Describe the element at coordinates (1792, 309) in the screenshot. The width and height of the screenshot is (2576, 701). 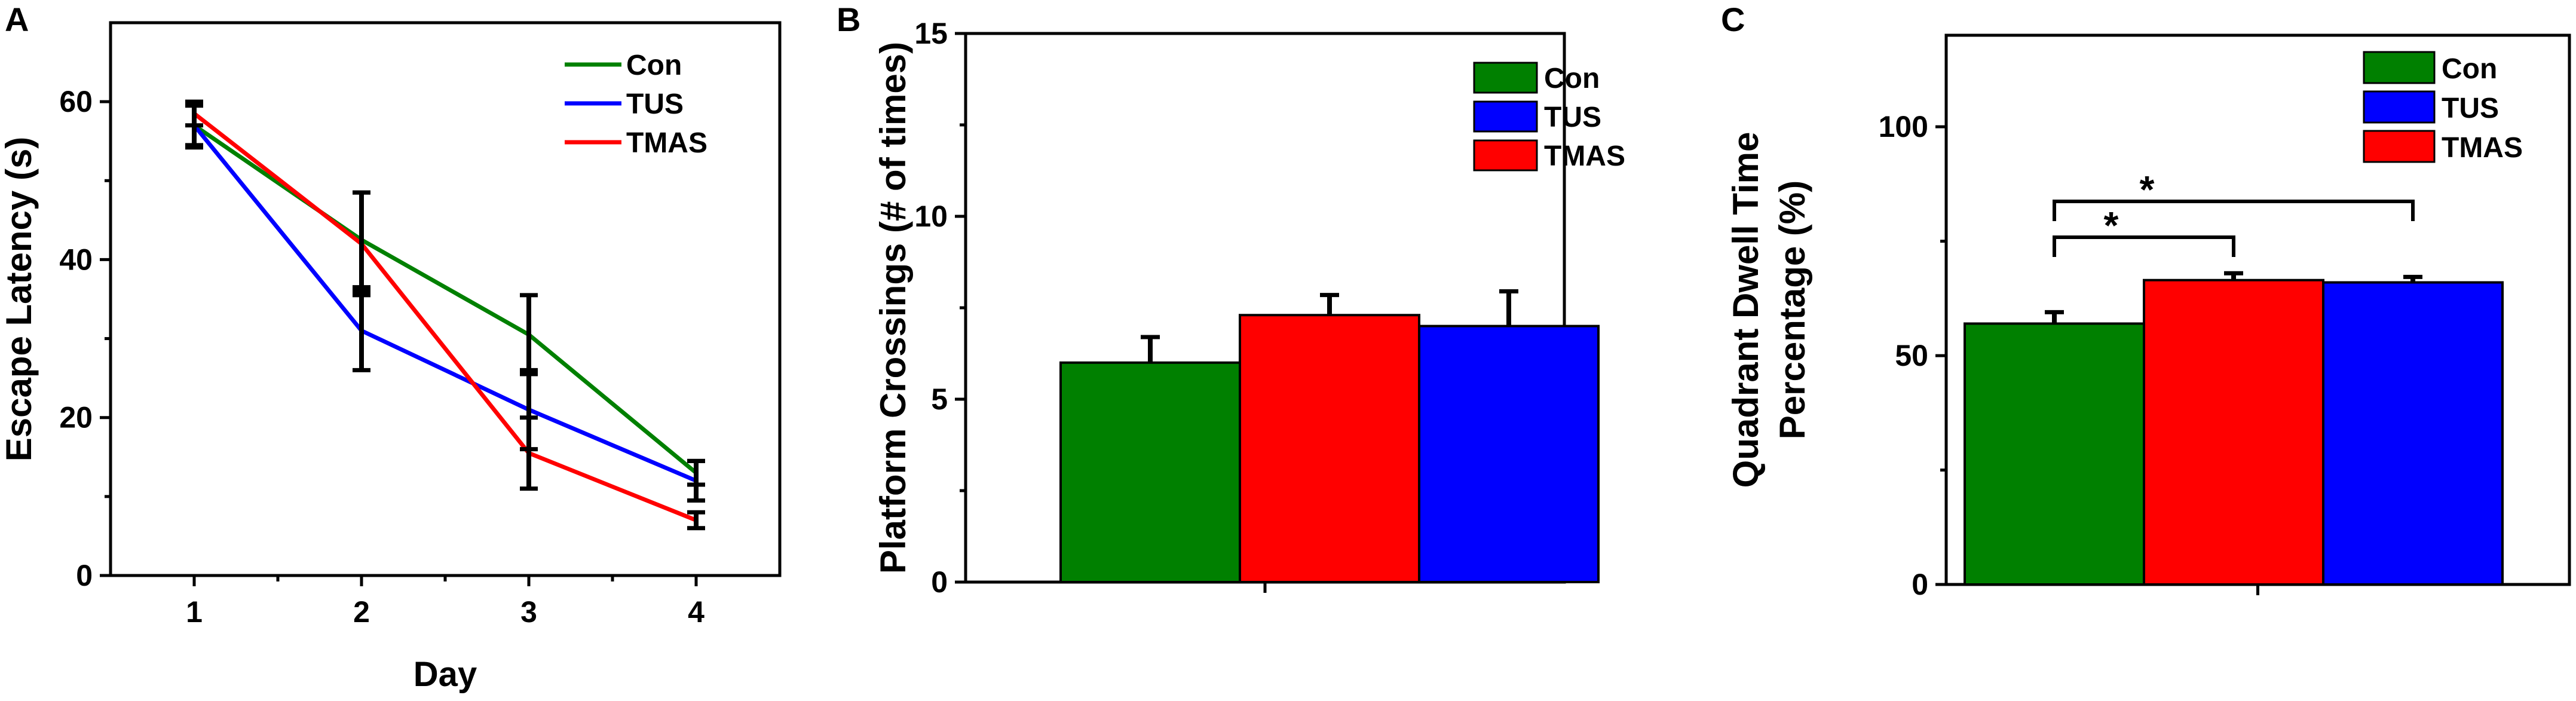
I see `y-axis-label: Percentage (%)` at that location.